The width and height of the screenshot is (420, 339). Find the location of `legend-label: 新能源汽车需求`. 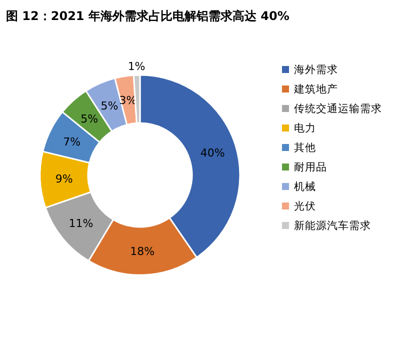

legend-label: 新能源汽车需求 is located at coordinates (332, 225).